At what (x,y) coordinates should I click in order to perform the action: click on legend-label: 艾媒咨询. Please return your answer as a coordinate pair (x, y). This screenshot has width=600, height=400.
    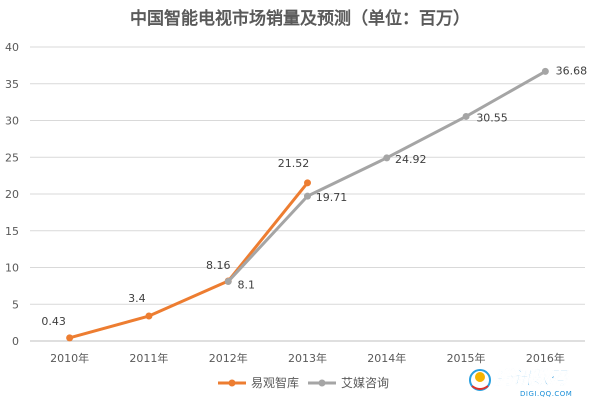
    Looking at the image, I should click on (365, 382).